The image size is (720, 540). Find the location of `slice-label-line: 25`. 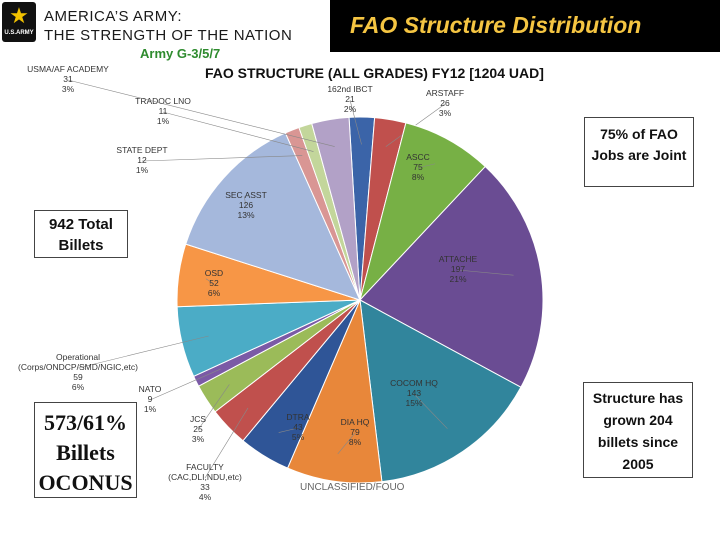

slice-label-line: 25 is located at coordinates (198, 429).